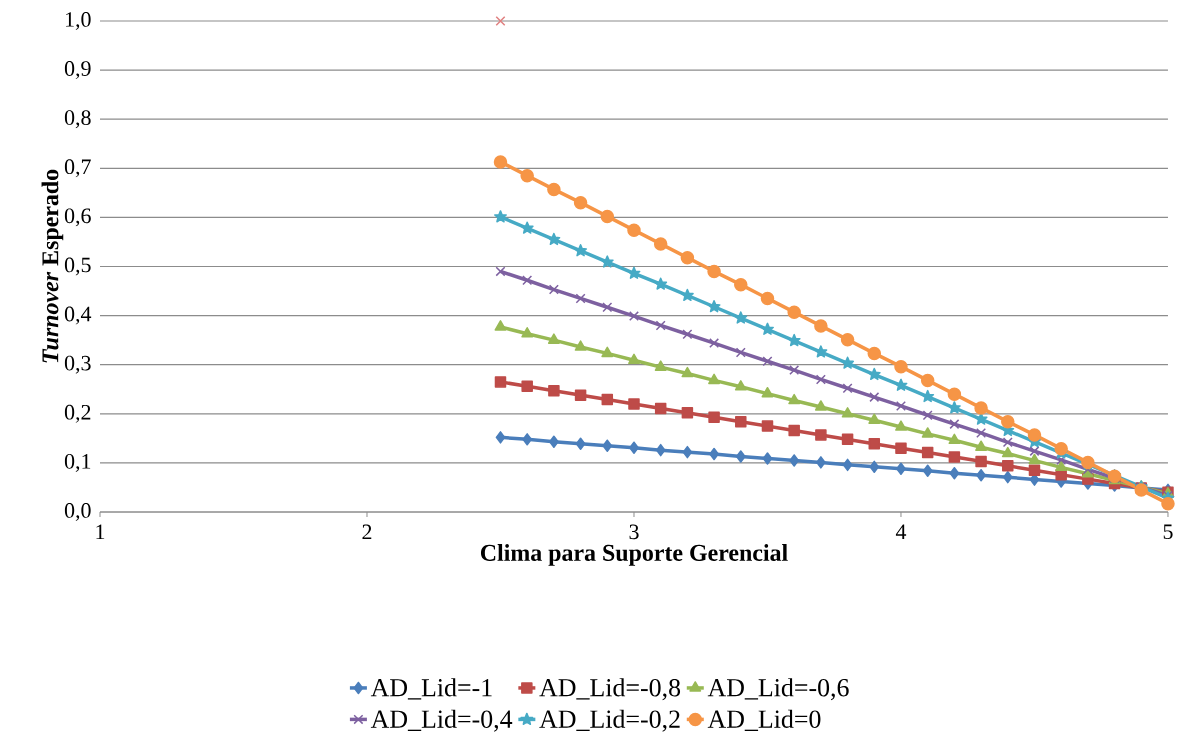 Image resolution: width=1183 pixels, height=736 pixels. I want to click on x-axis-title: Clima para Suporte Gerencial, so click(634, 555).